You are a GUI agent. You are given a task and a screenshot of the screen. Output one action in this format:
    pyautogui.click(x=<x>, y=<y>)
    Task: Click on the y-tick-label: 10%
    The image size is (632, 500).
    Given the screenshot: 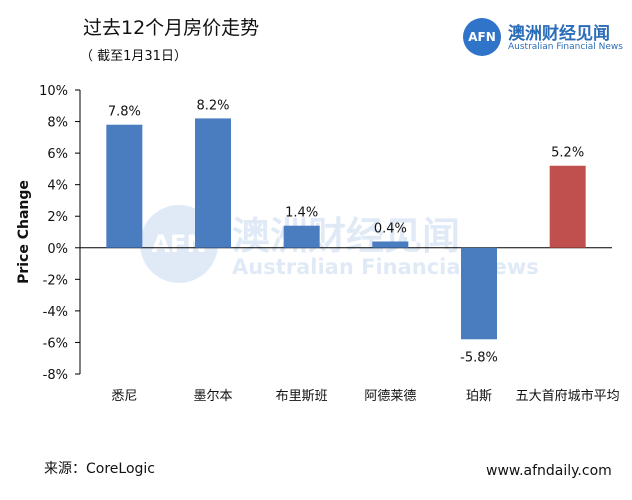 What is the action you would take?
    pyautogui.click(x=53, y=91)
    